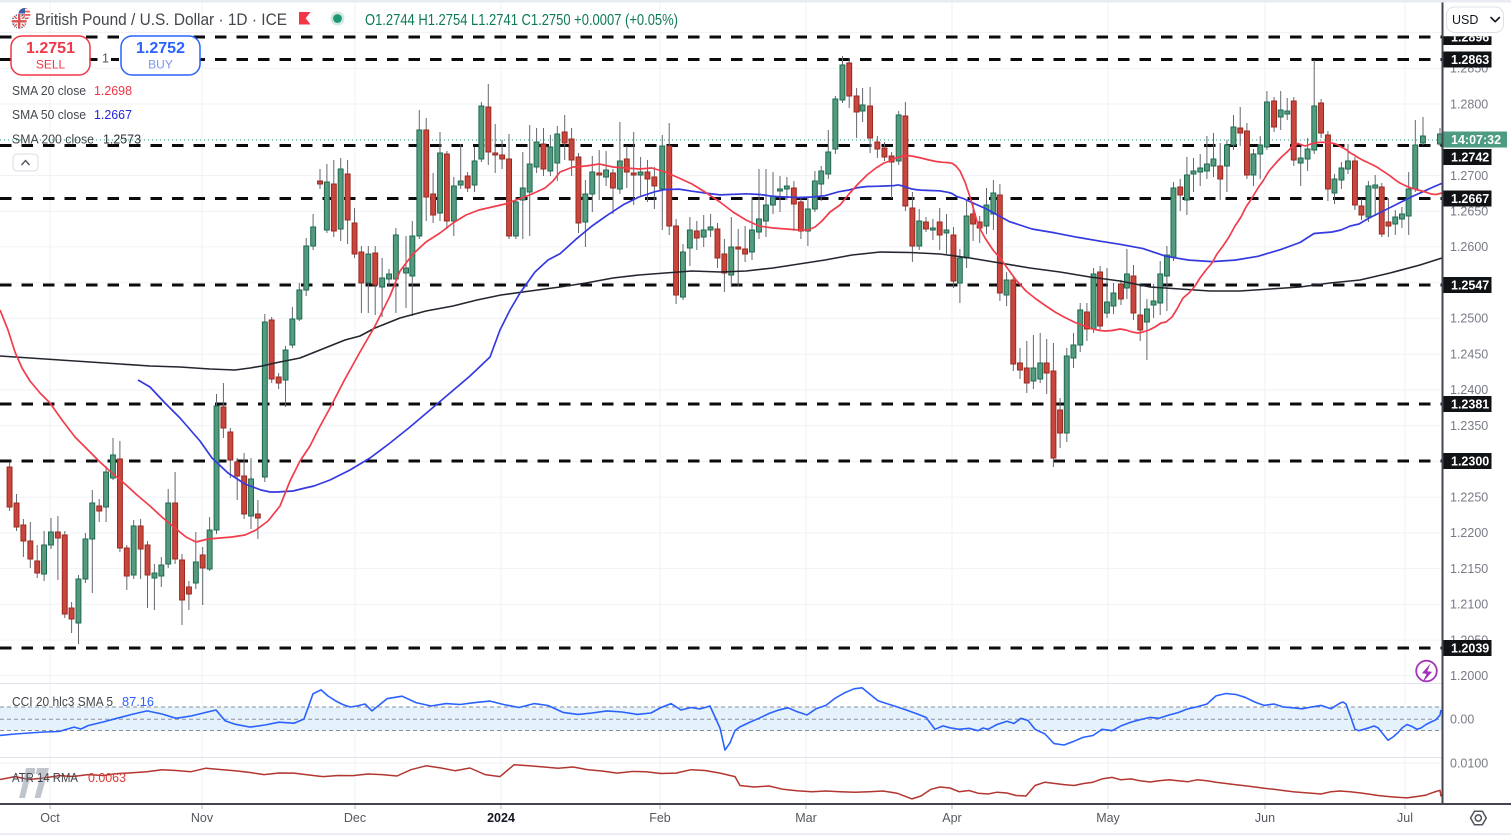 Image resolution: width=1511 pixels, height=835 pixels. I want to click on svg-text: SMA 20 close, so click(49, 90).